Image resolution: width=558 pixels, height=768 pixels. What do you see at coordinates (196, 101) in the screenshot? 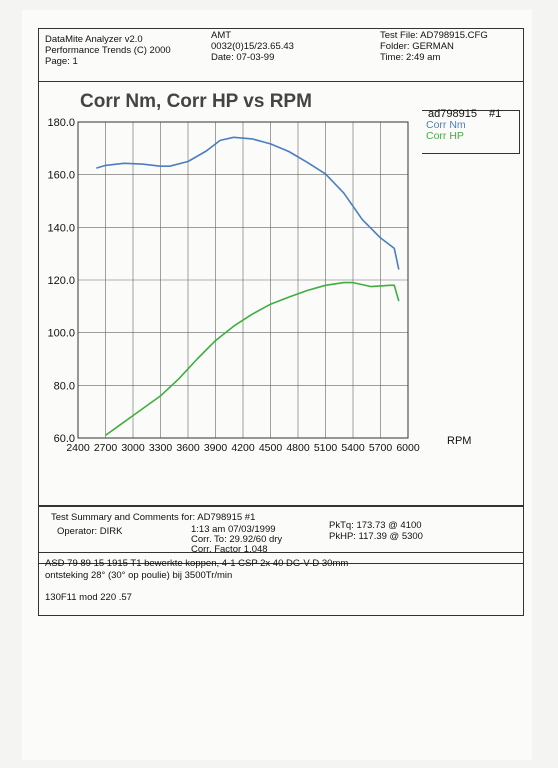
I see `chart-title: Corr Nm, Corr HP vs RPM` at bounding box center [196, 101].